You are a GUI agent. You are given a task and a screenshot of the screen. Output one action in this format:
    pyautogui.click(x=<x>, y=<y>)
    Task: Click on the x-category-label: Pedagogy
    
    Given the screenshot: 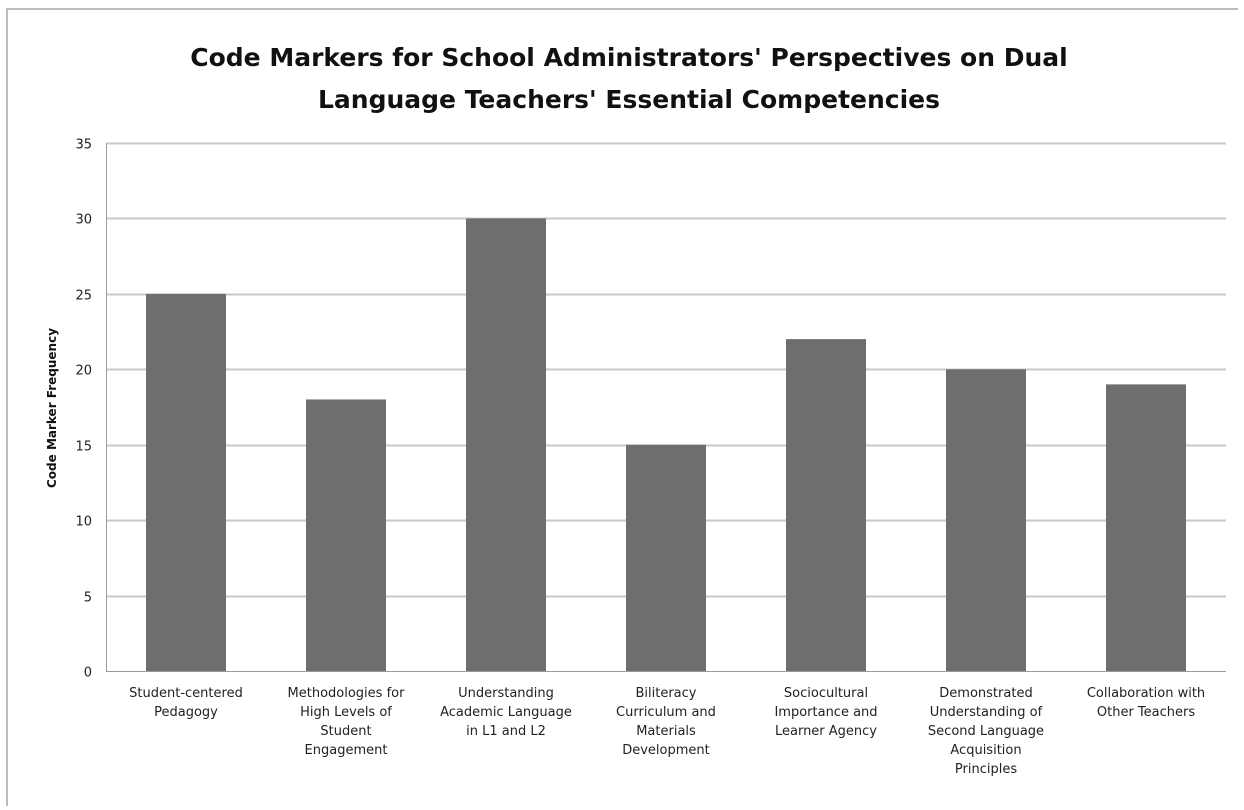 What is the action you would take?
    pyautogui.click(x=186, y=712)
    